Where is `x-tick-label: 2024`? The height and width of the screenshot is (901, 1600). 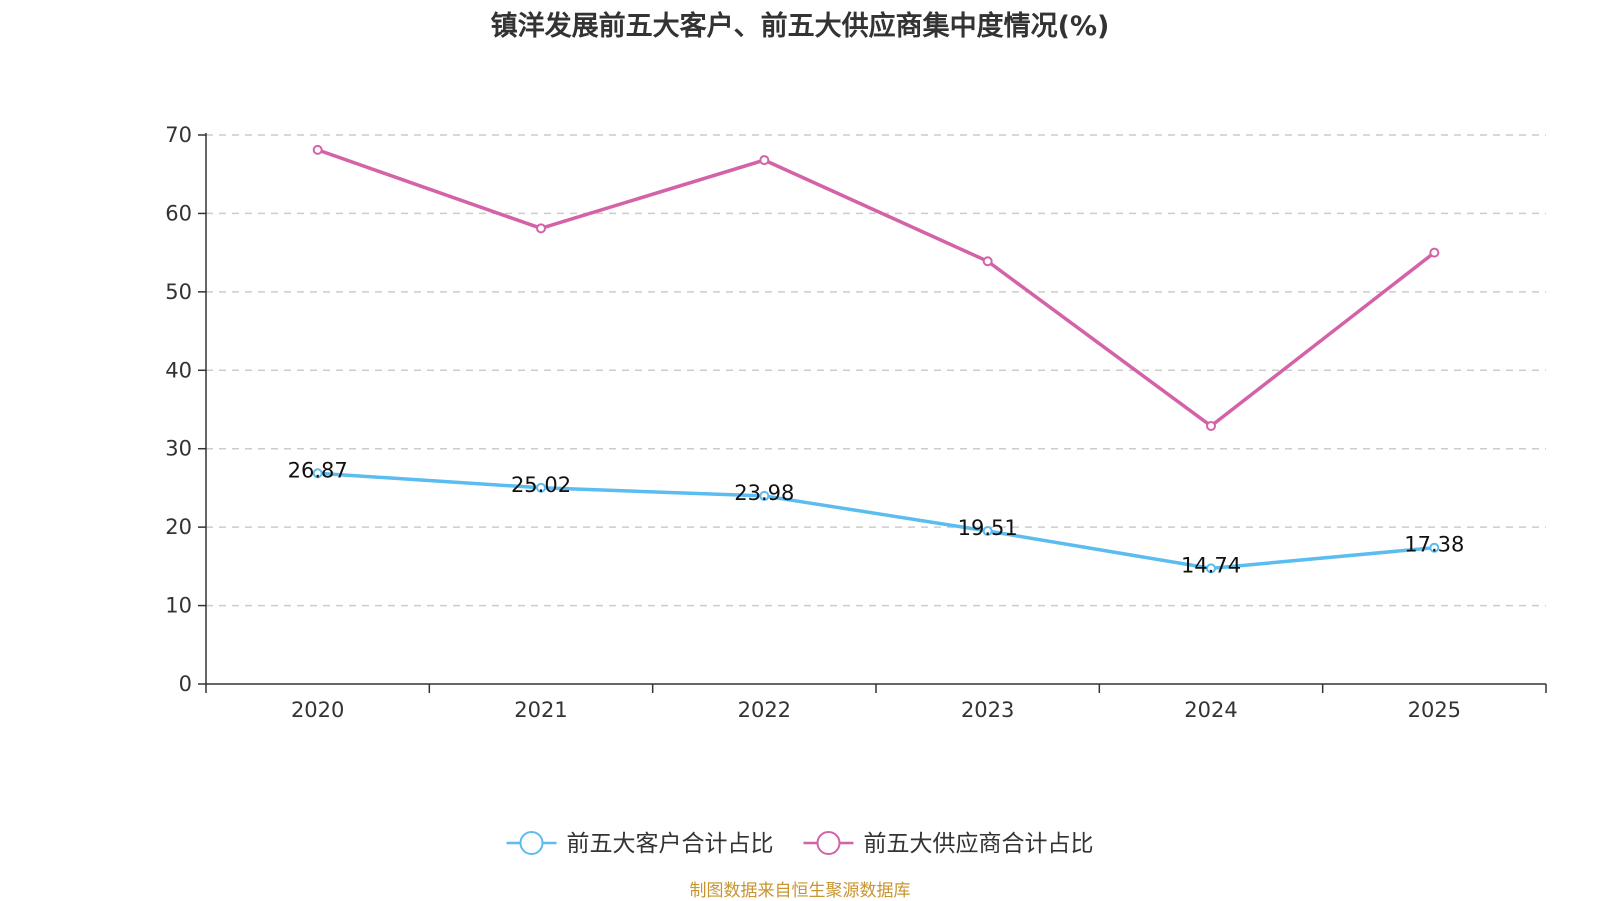 x-tick-label: 2024 is located at coordinates (1210, 710).